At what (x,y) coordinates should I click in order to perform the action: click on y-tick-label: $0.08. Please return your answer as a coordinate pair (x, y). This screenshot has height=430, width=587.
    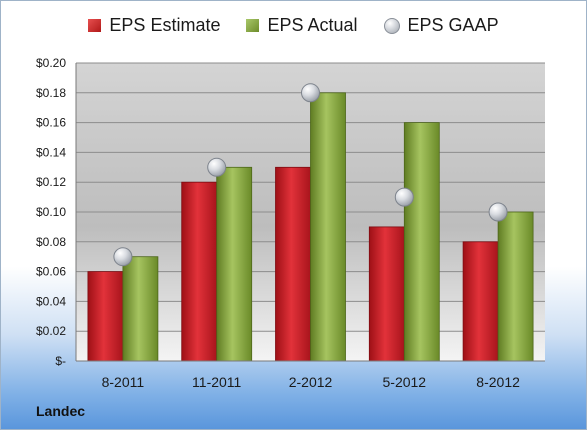
    Looking at the image, I should click on (51, 242).